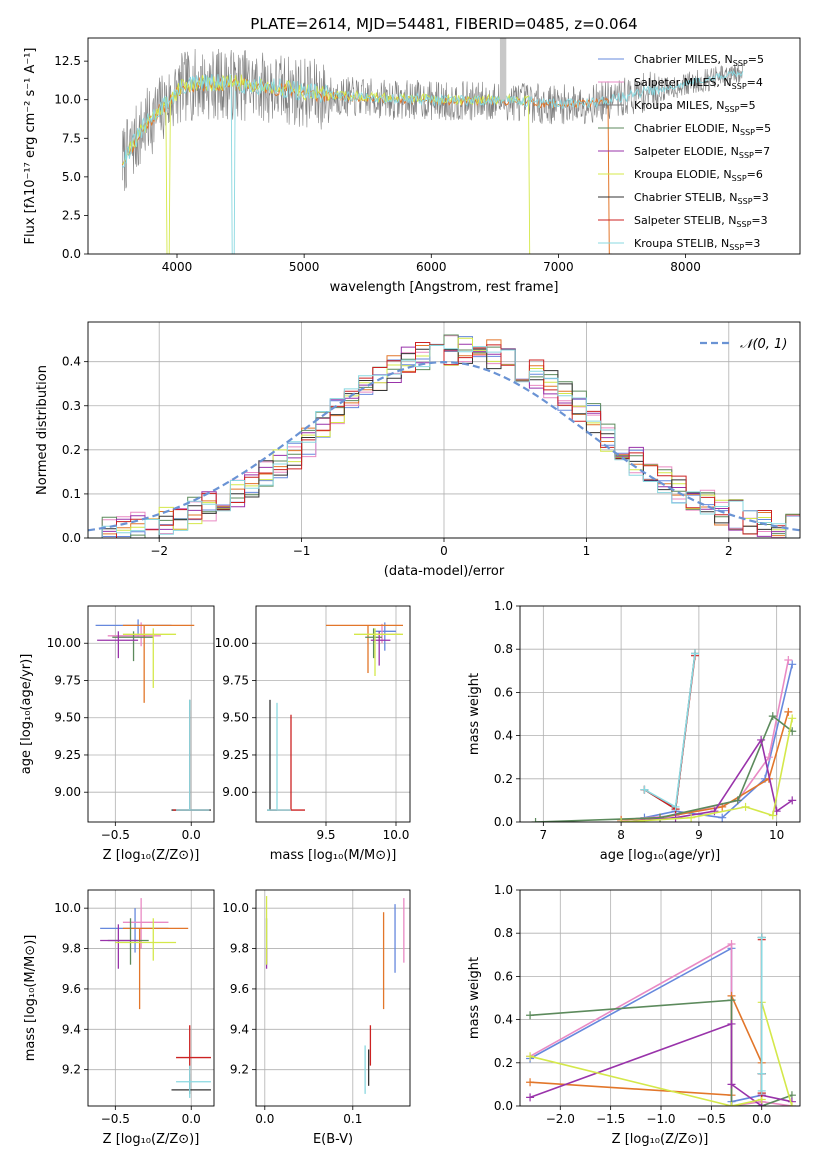  I want to click on age_vs_Z-xtick-label: −0.5, so click(115, 835).